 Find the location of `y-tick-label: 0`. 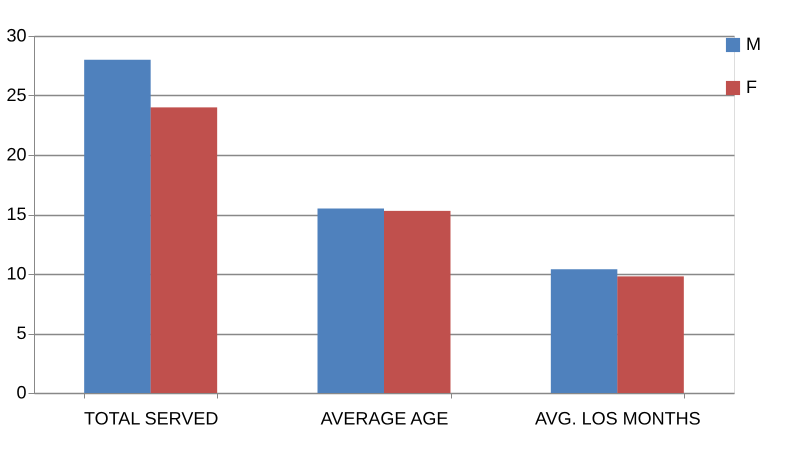

y-tick-label: 0 is located at coordinates (21, 392).